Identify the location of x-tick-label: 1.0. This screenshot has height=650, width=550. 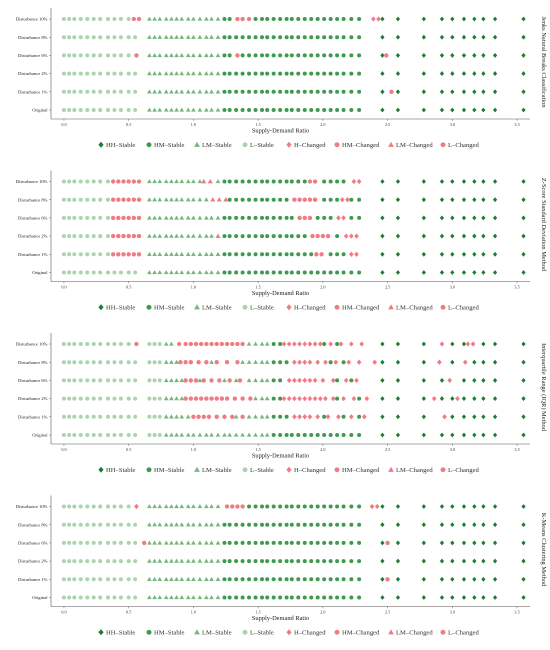
(193, 449).